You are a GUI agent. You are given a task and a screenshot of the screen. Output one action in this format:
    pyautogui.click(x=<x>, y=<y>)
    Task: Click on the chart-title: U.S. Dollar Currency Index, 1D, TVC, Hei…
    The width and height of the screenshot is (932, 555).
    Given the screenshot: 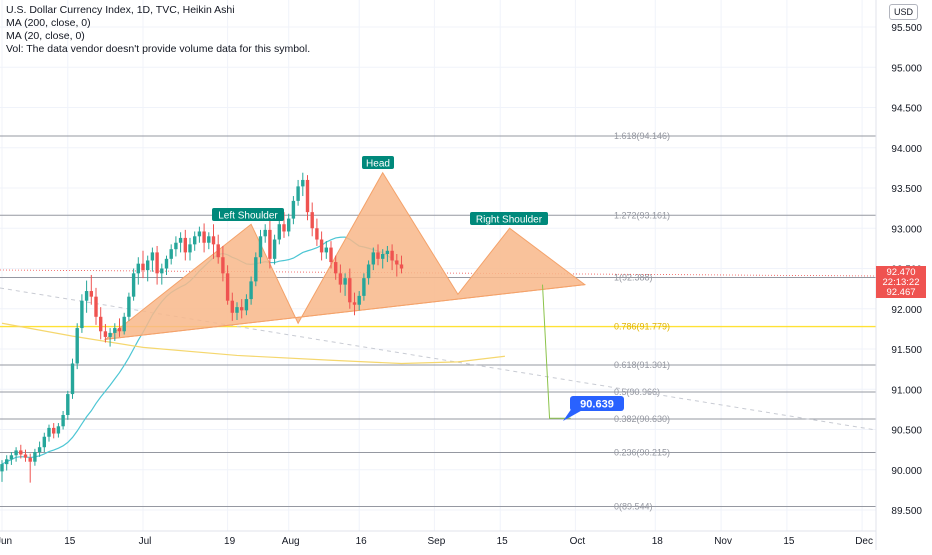 What is the action you would take?
    pyautogui.click(x=120, y=10)
    